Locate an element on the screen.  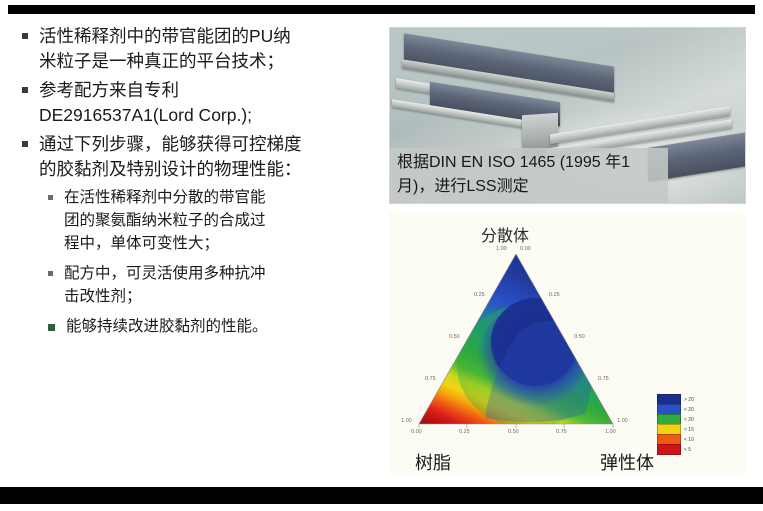
chart-legend: > 20 < 20 < 20 < 15 < 10 < 5 is located at coordinates (675, 425).